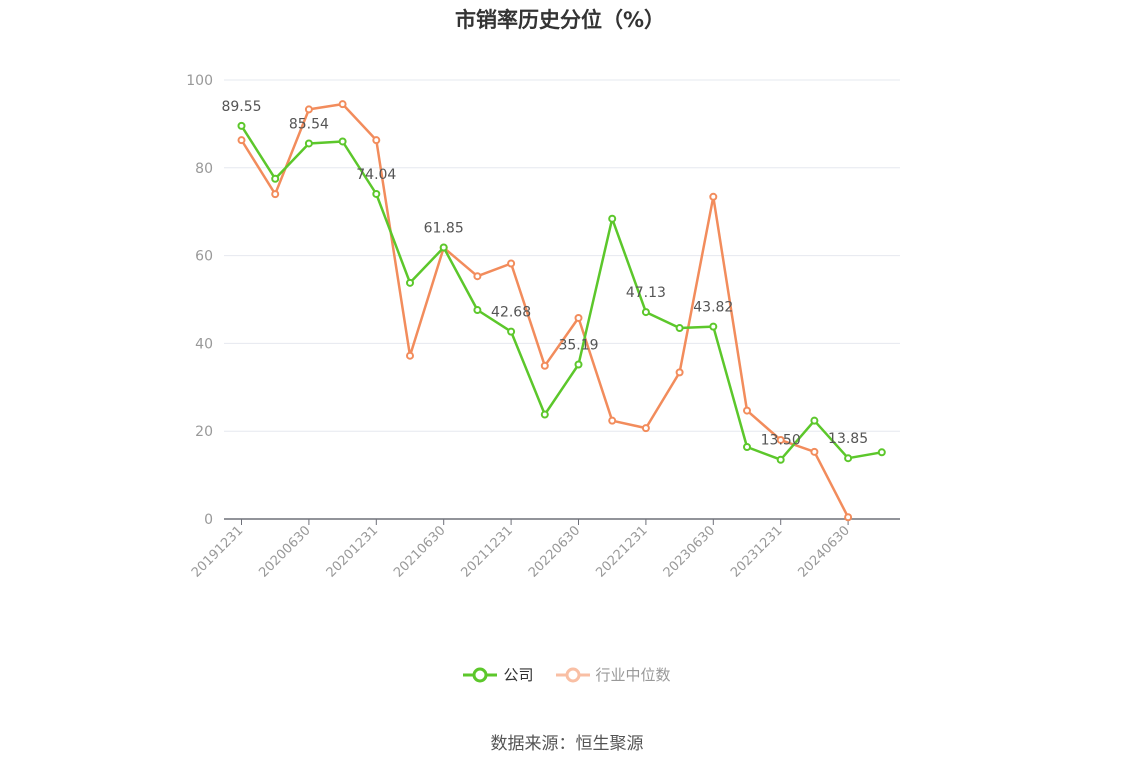 This screenshot has width=1134, height=766. I want to click on data-label: 13.85, so click(848, 439).